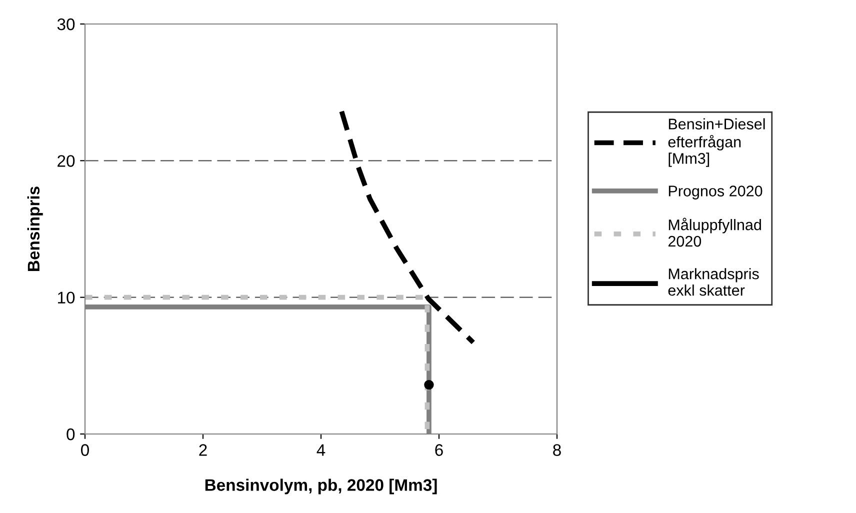 This screenshot has width=856, height=513. What do you see at coordinates (203, 450) in the screenshot?
I see `x-tick-label: 2` at bounding box center [203, 450].